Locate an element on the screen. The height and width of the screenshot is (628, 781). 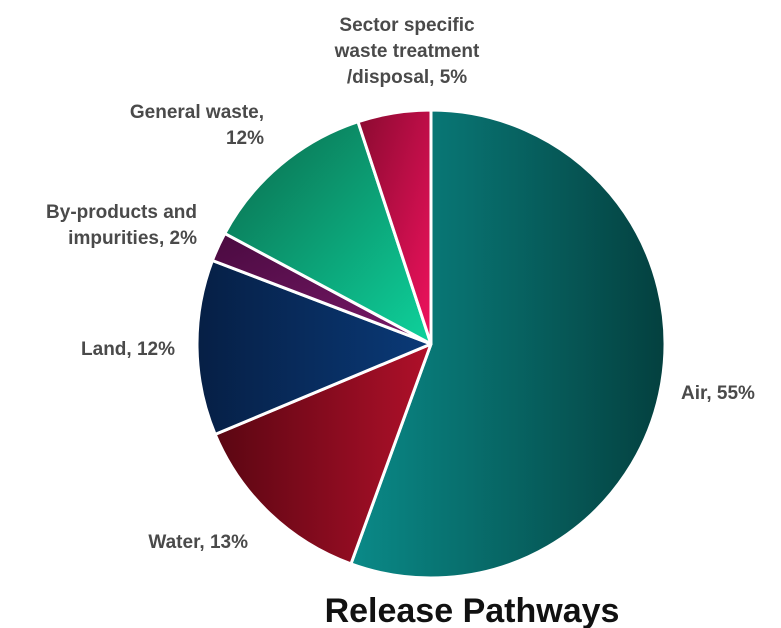
slice-label-line: Sector specific is located at coordinates (407, 25).